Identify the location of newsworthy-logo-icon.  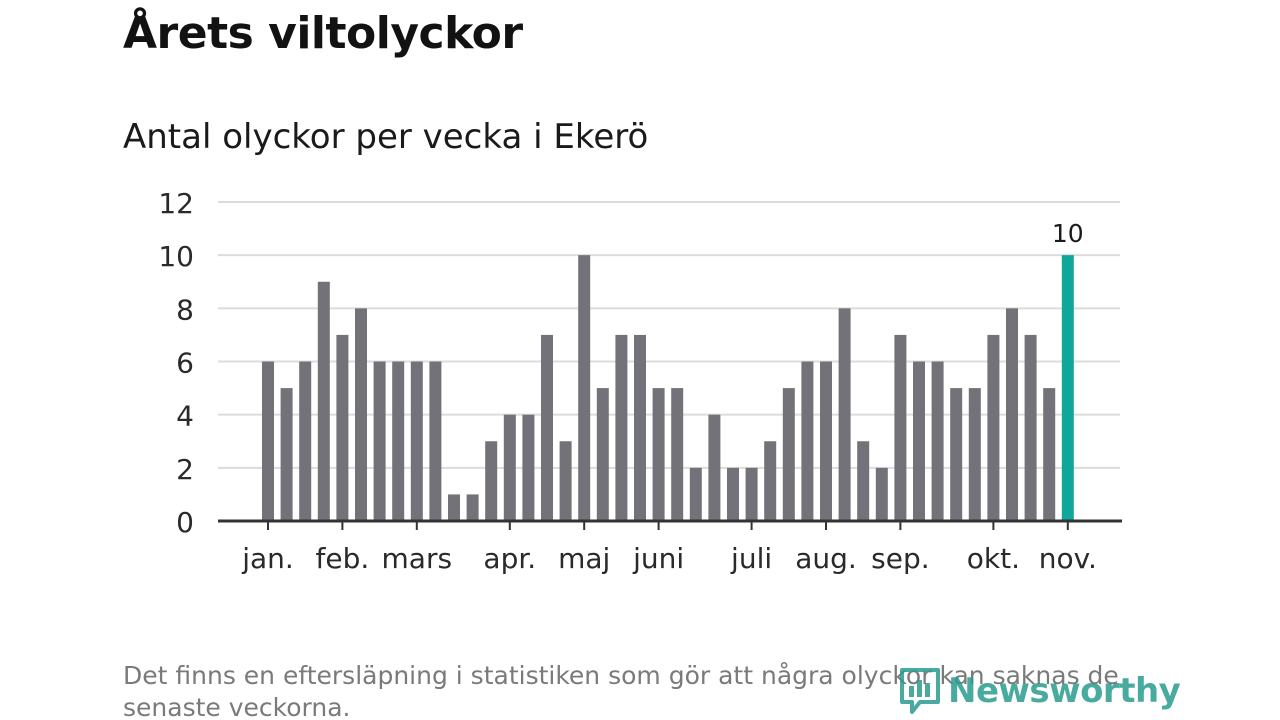
(920, 691).